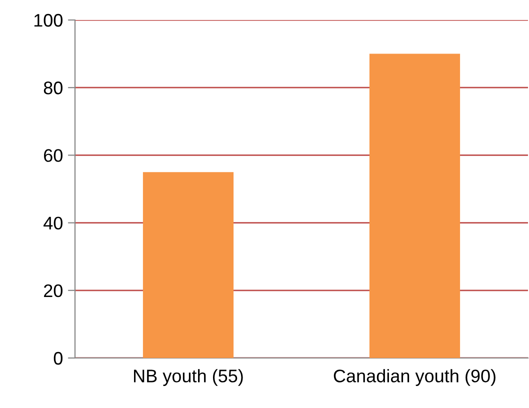 The image size is (529, 408). What do you see at coordinates (53, 88) in the screenshot?
I see `y-tick-label: 80` at bounding box center [53, 88].